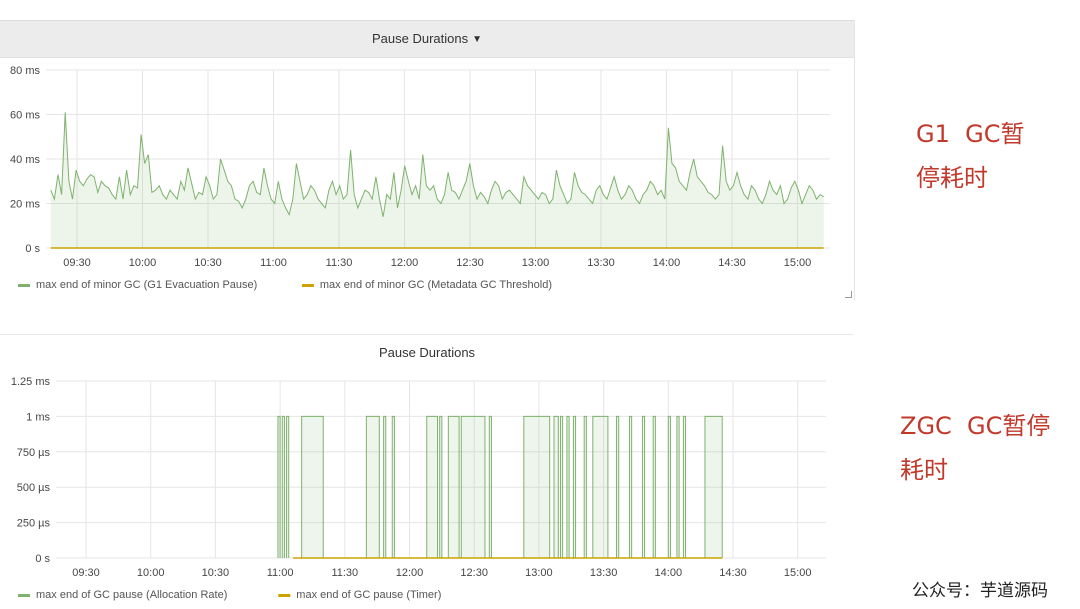 Image resolution: width=1080 pixels, height=609 pixels. What do you see at coordinates (25, 160) in the screenshot?
I see `y-tick-label: 40 ms` at bounding box center [25, 160].